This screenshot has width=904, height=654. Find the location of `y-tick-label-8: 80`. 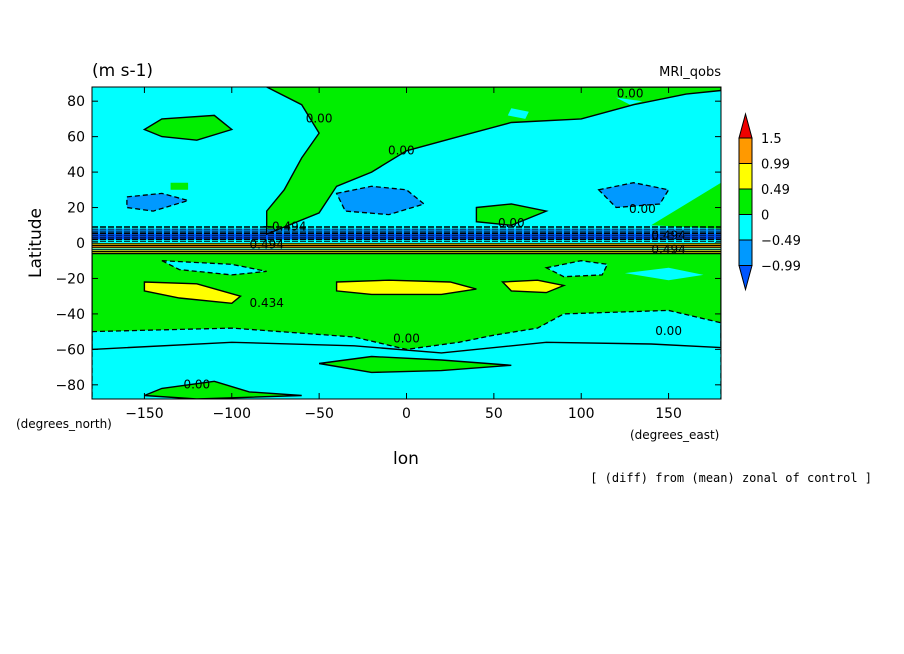

y-tick-label-8: 80 is located at coordinates (76, 102).